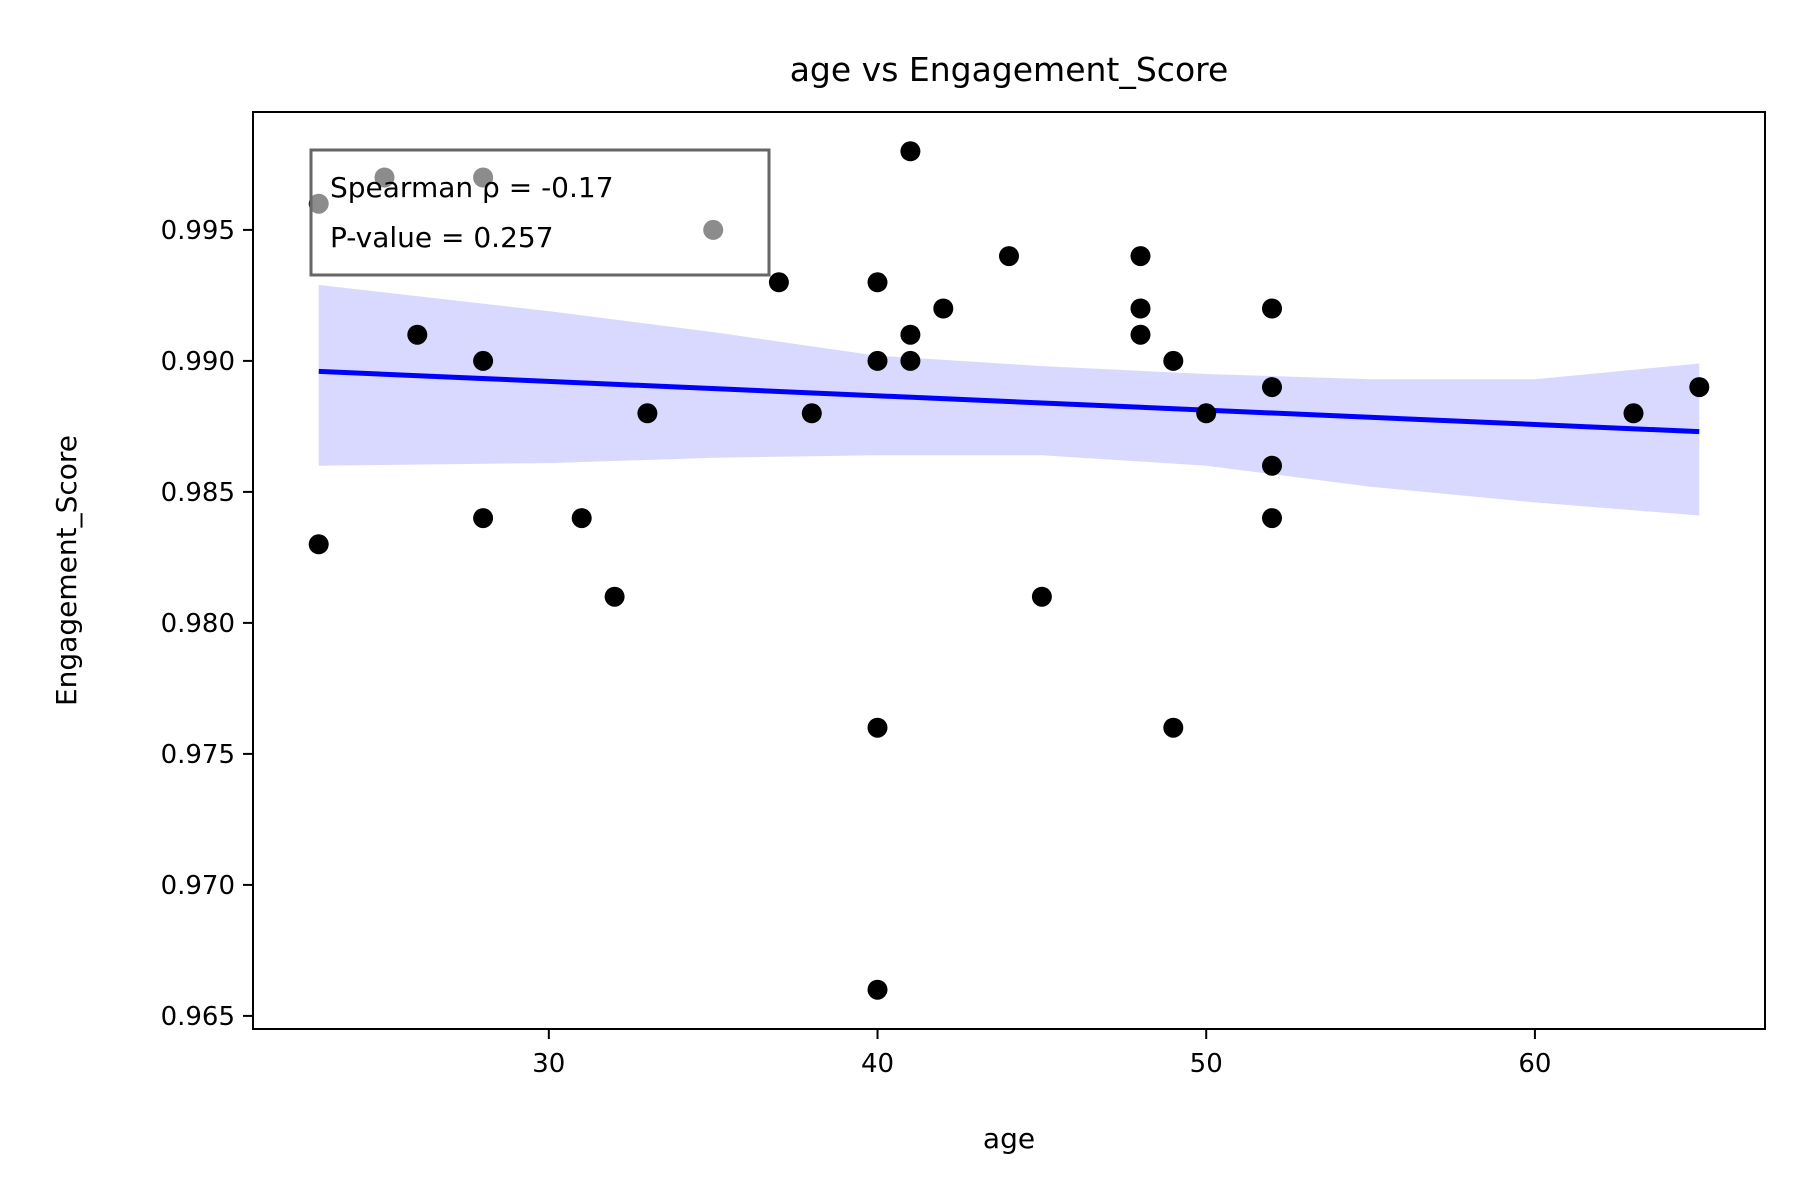 This screenshot has width=1800, height=1200. What do you see at coordinates (198, 624) in the screenshot?
I see `y-tick-label: 0.980` at bounding box center [198, 624].